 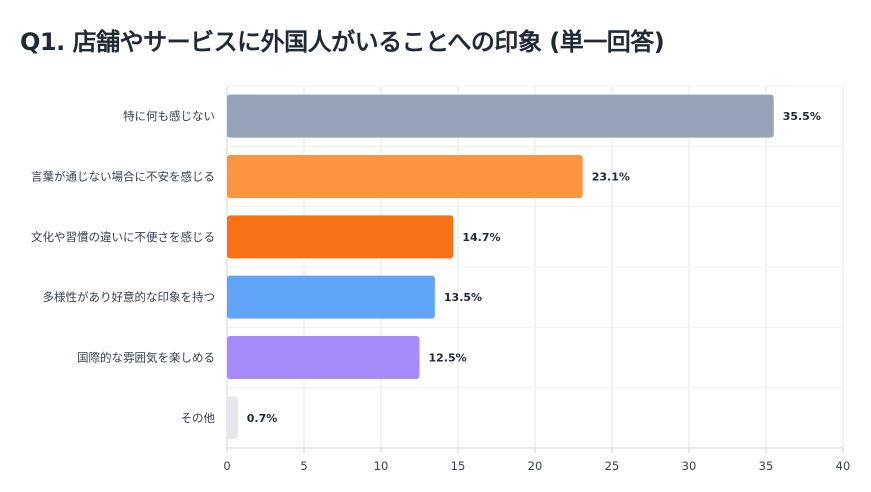 I want to click on data-label: 12.5%, so click(x=448, y=358).